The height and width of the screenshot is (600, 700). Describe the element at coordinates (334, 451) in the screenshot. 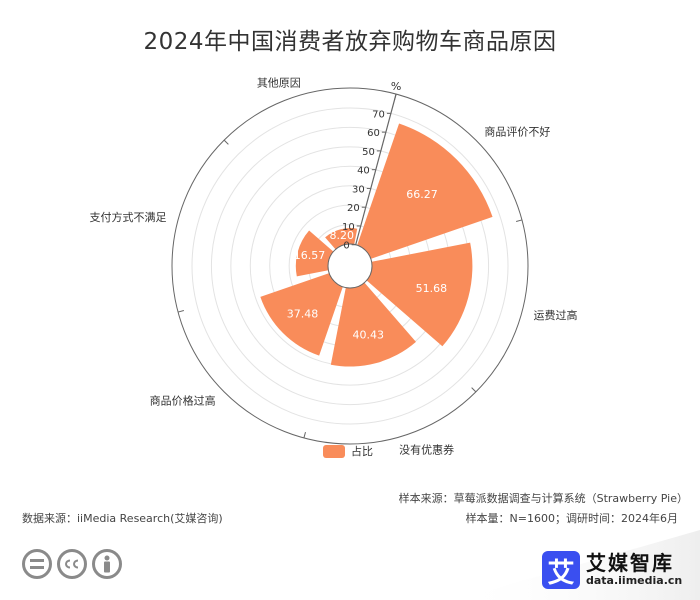

I see `legend-swatch` at that location.